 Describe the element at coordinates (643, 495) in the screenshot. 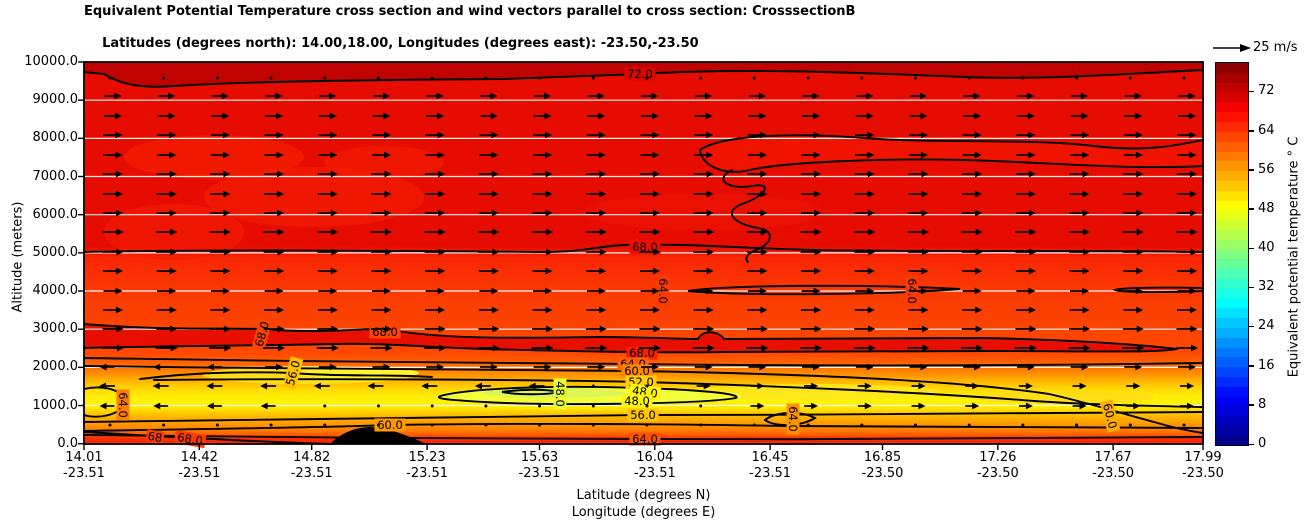

I see `x-axis-label-latitude: Latitude (degrees N)` at that location.